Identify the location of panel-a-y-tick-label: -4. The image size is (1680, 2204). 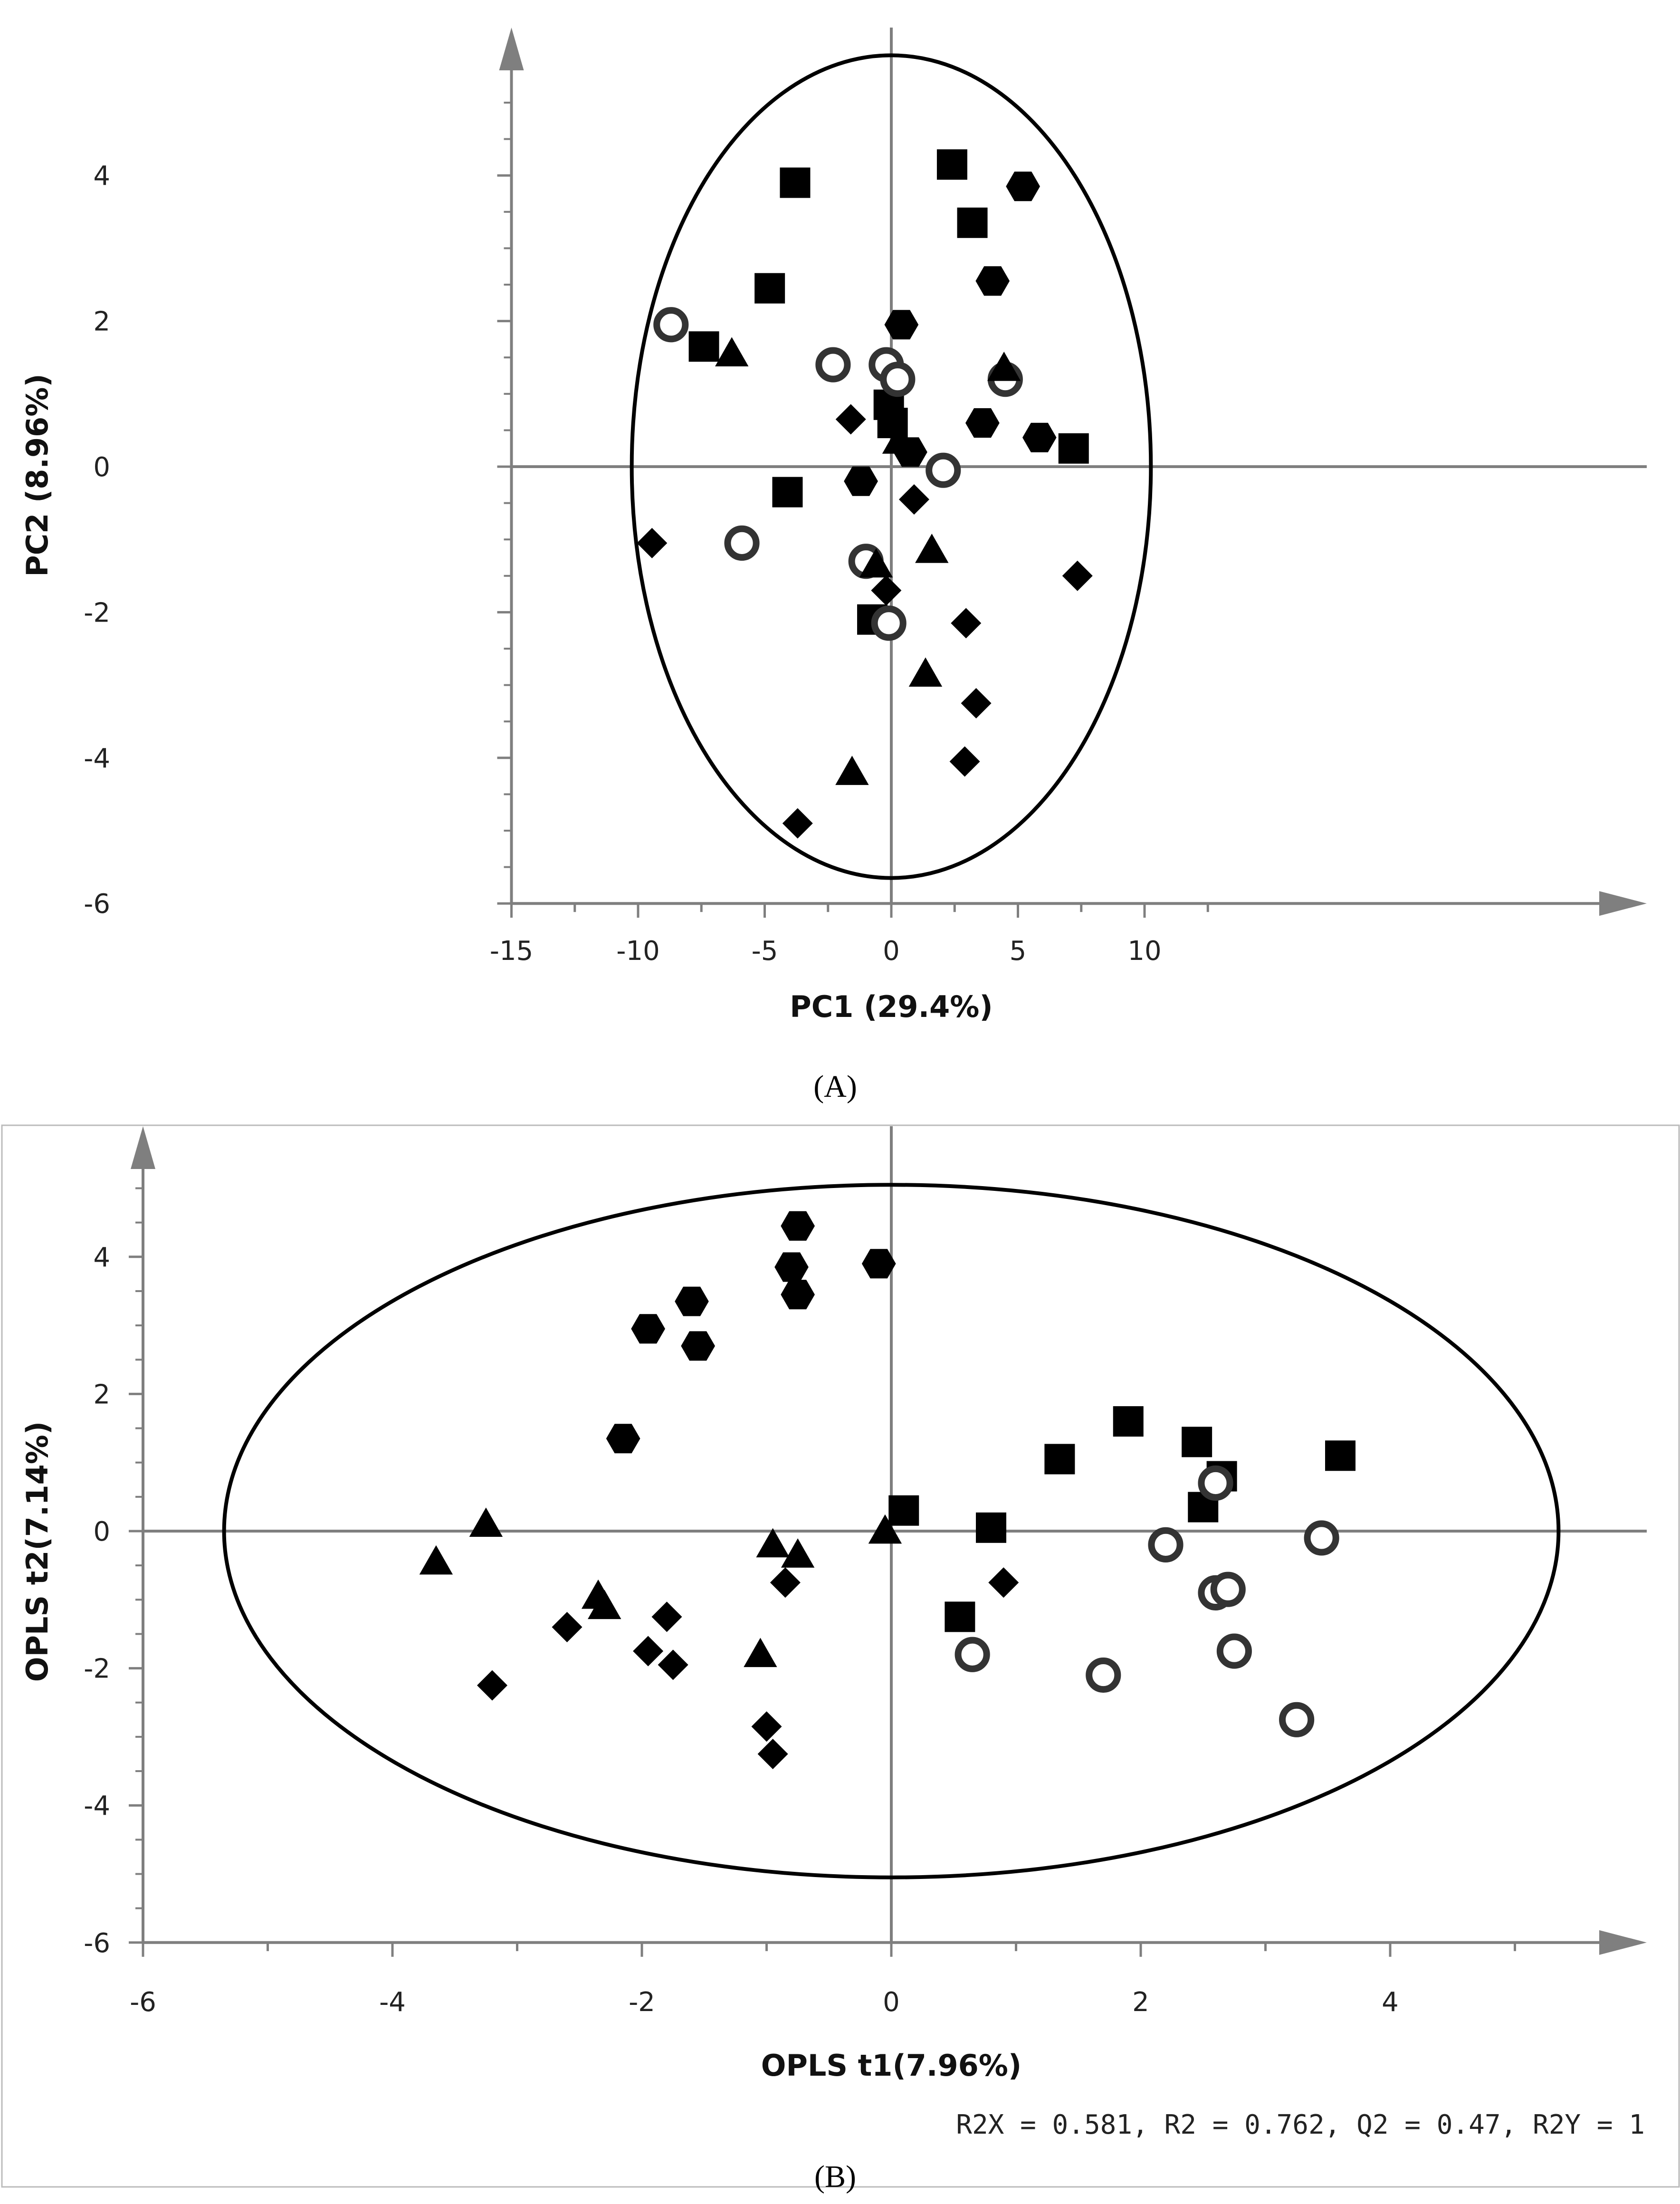
(97, 758).